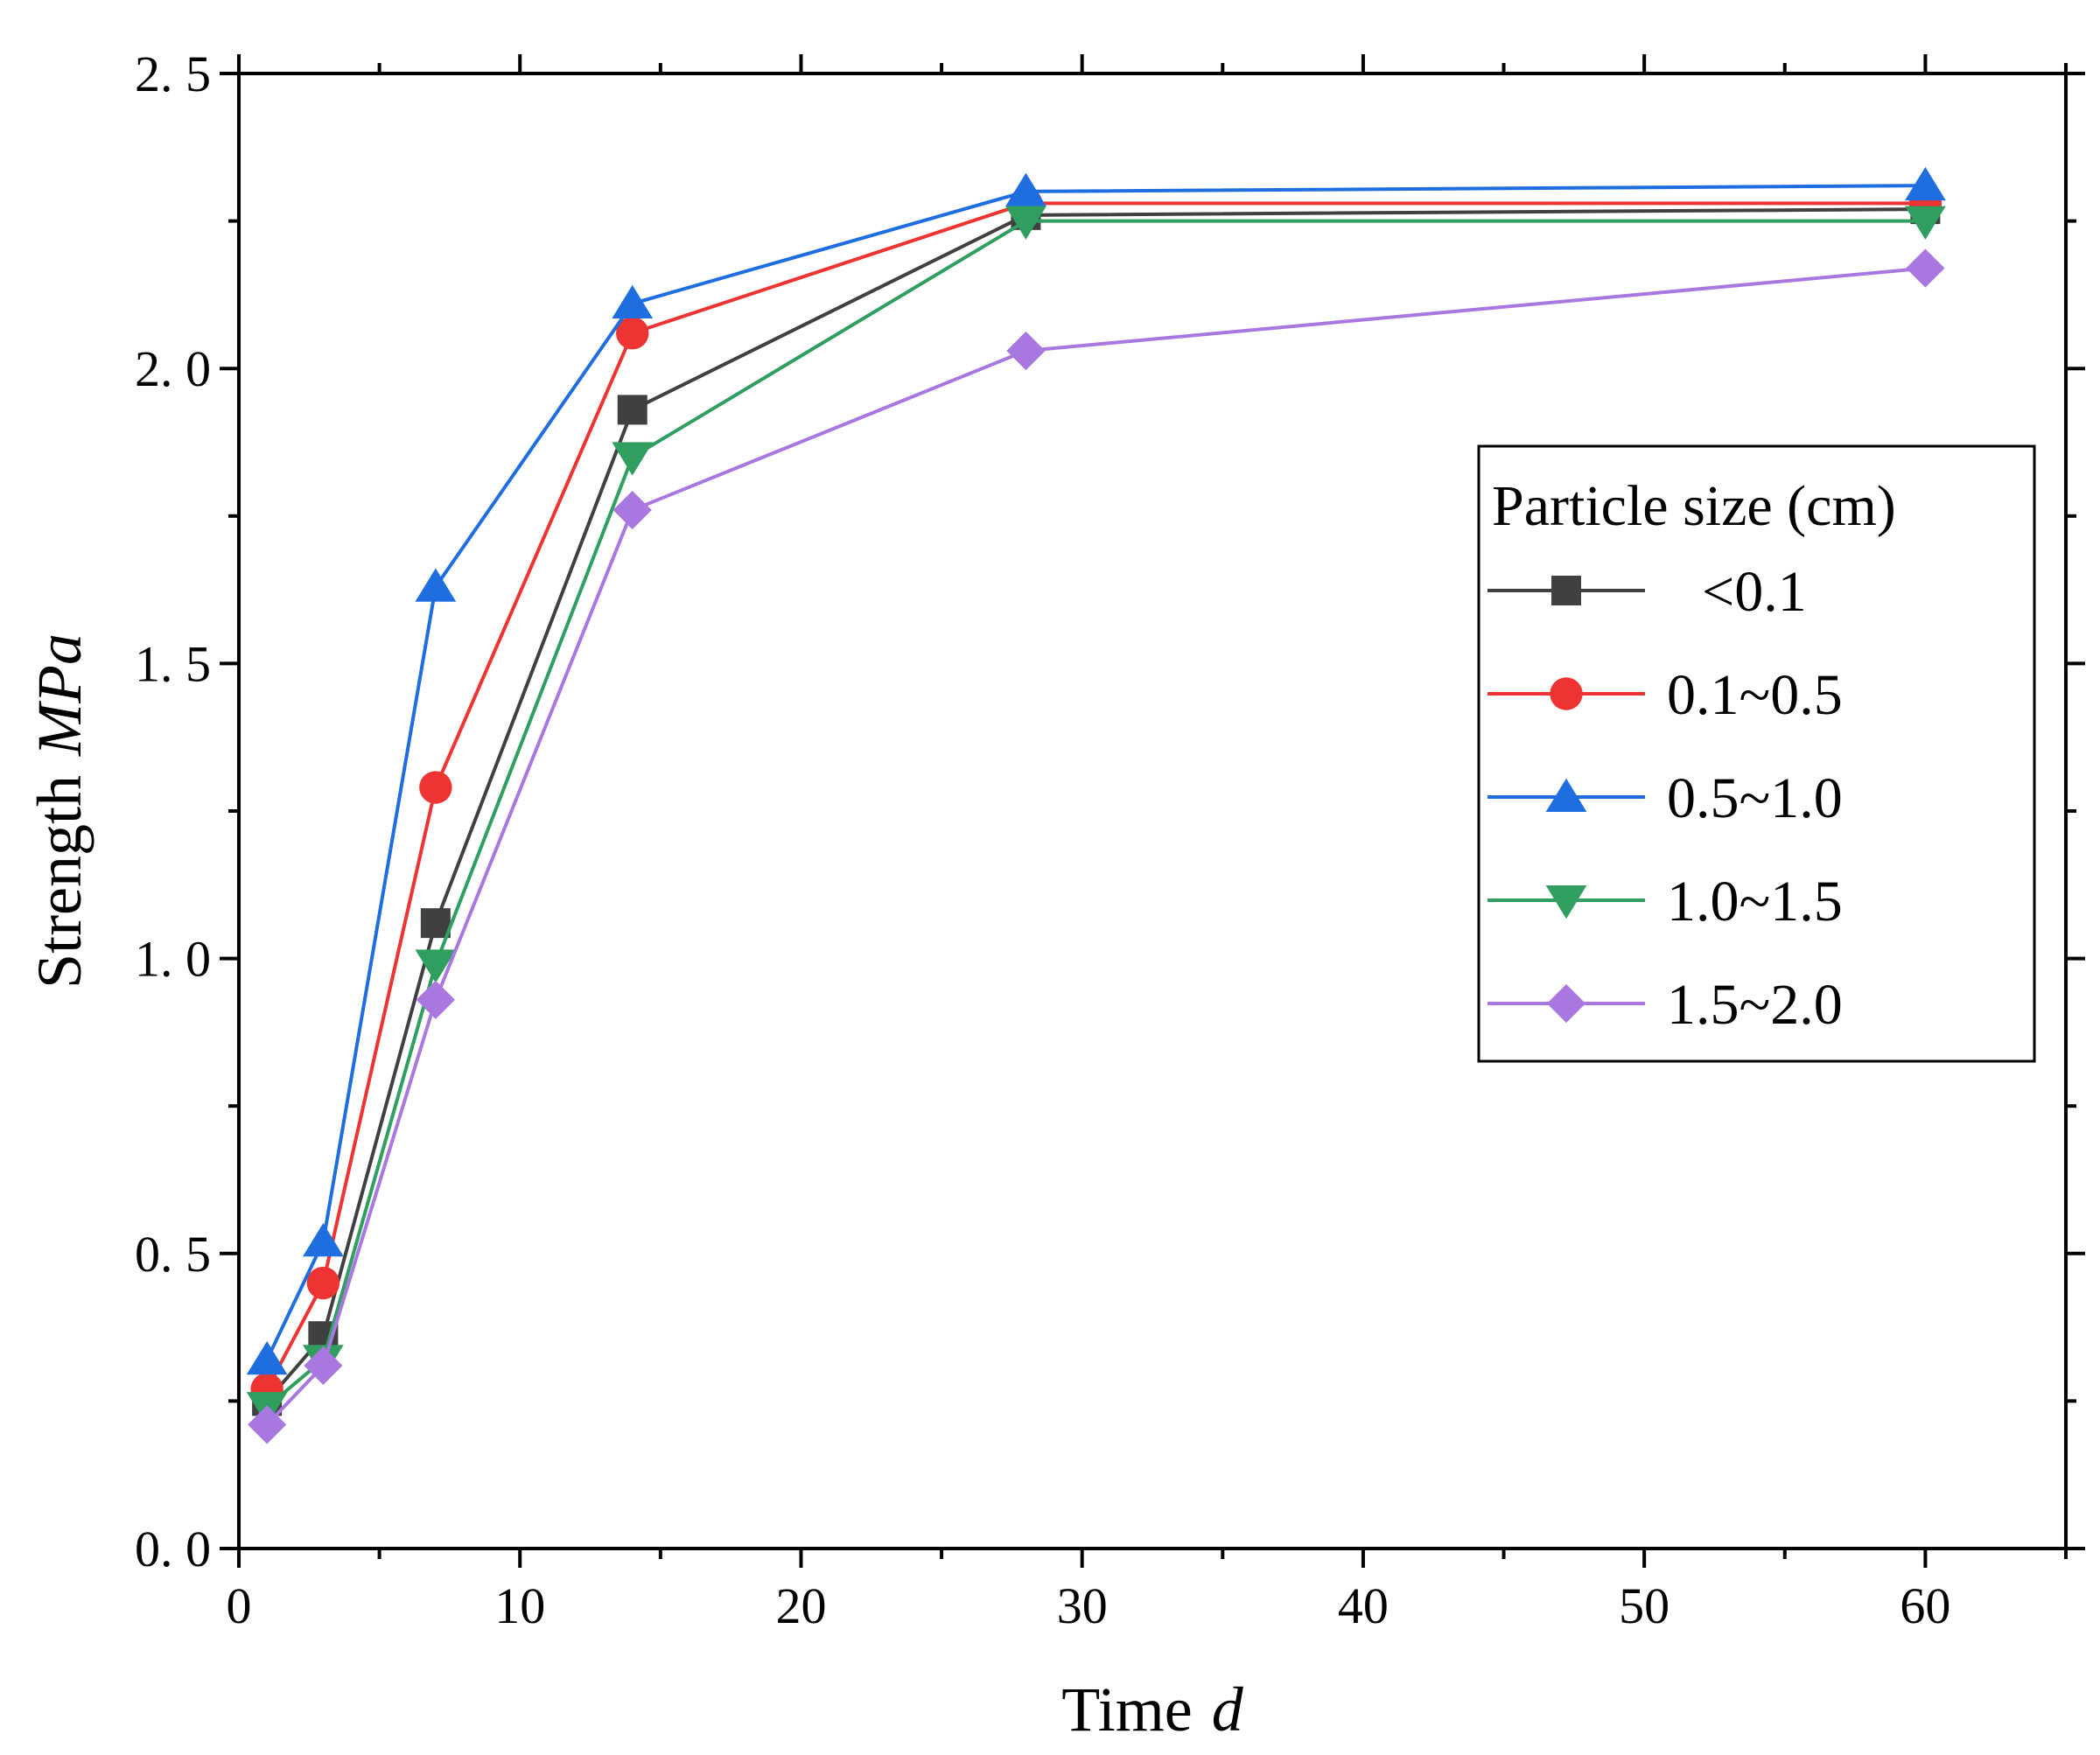 Image resolution: width=2100 pixels, height=1755 pixels. Describe the element at coordinates (1126, 1710) in the screenshot. I see `x-axis-title-text: Time` at that location.